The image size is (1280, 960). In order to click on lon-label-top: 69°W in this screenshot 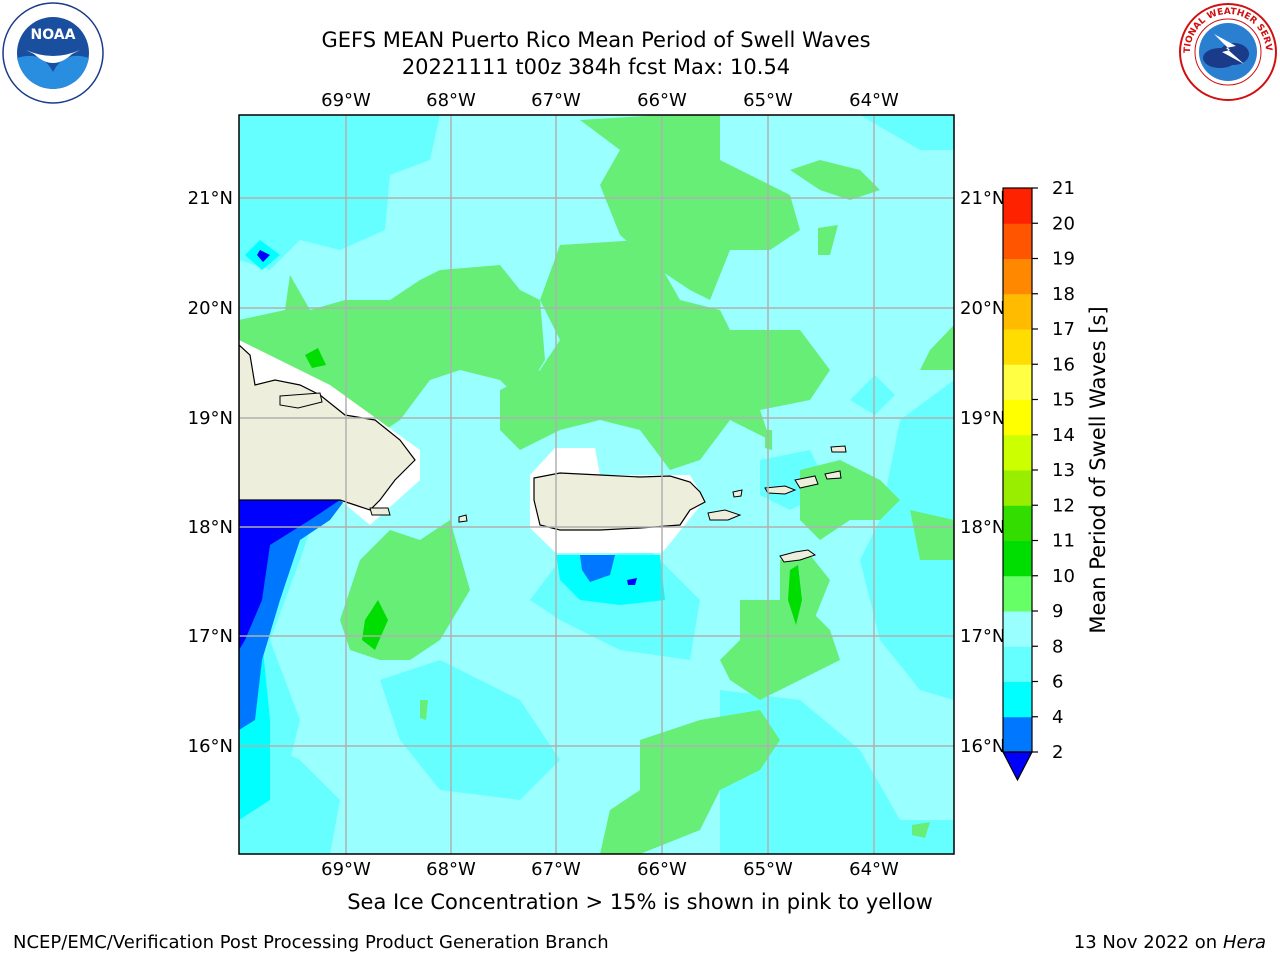, I will do `click(346, 100)`.